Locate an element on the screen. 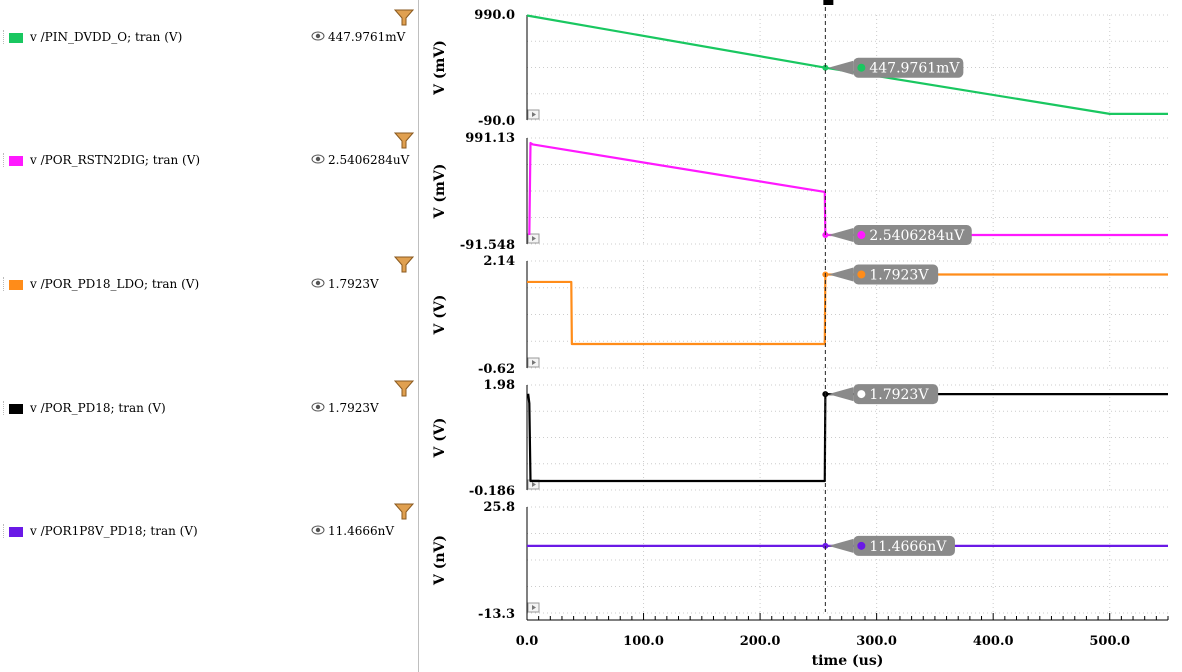 Image resolution: width=1182 pixels, height=672 pixels. legend-trace-name: v /POR_PD18; tran (V) is located at coordinates (98, 408).